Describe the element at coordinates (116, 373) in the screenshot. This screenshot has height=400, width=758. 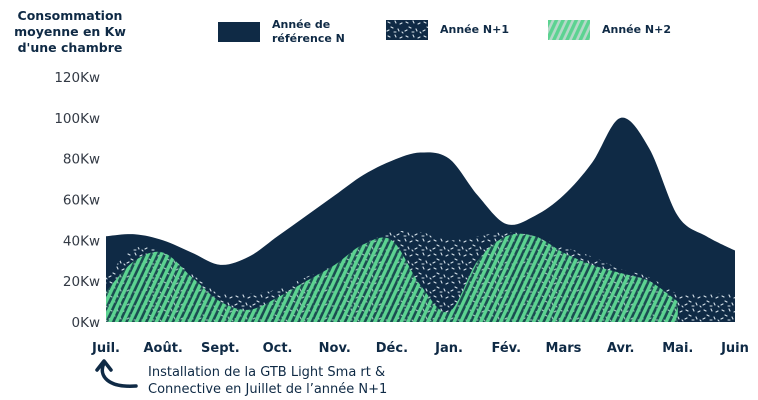
I see `curved-arrow-icon` at that location.